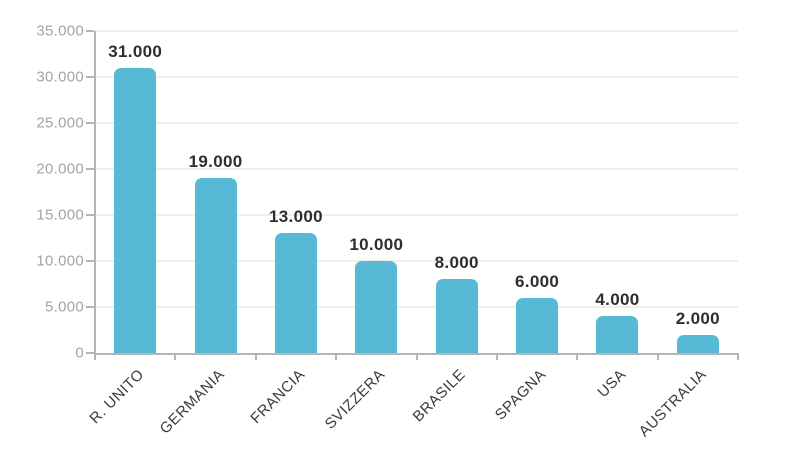  What do you see at coordinates (60, 77) in the screenshot?
I see `y-axis-tick-label: 30.000` at bounding box center [60, 77].